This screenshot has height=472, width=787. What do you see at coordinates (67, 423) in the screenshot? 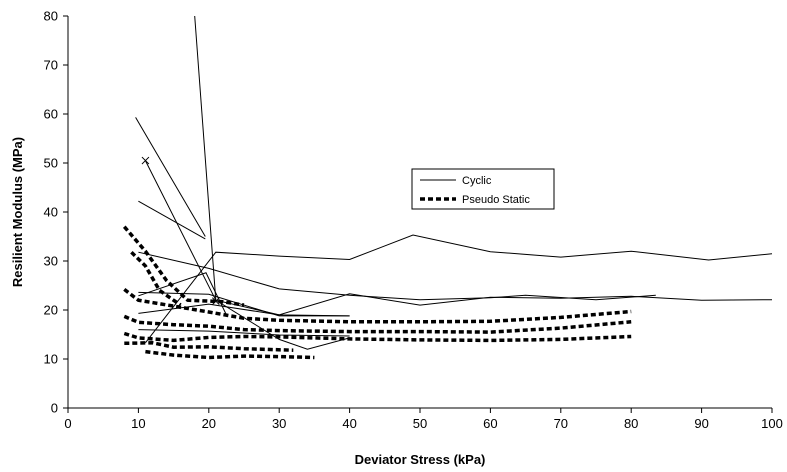
I see `x-tick-label: 0` at bounding box center [67, 423].